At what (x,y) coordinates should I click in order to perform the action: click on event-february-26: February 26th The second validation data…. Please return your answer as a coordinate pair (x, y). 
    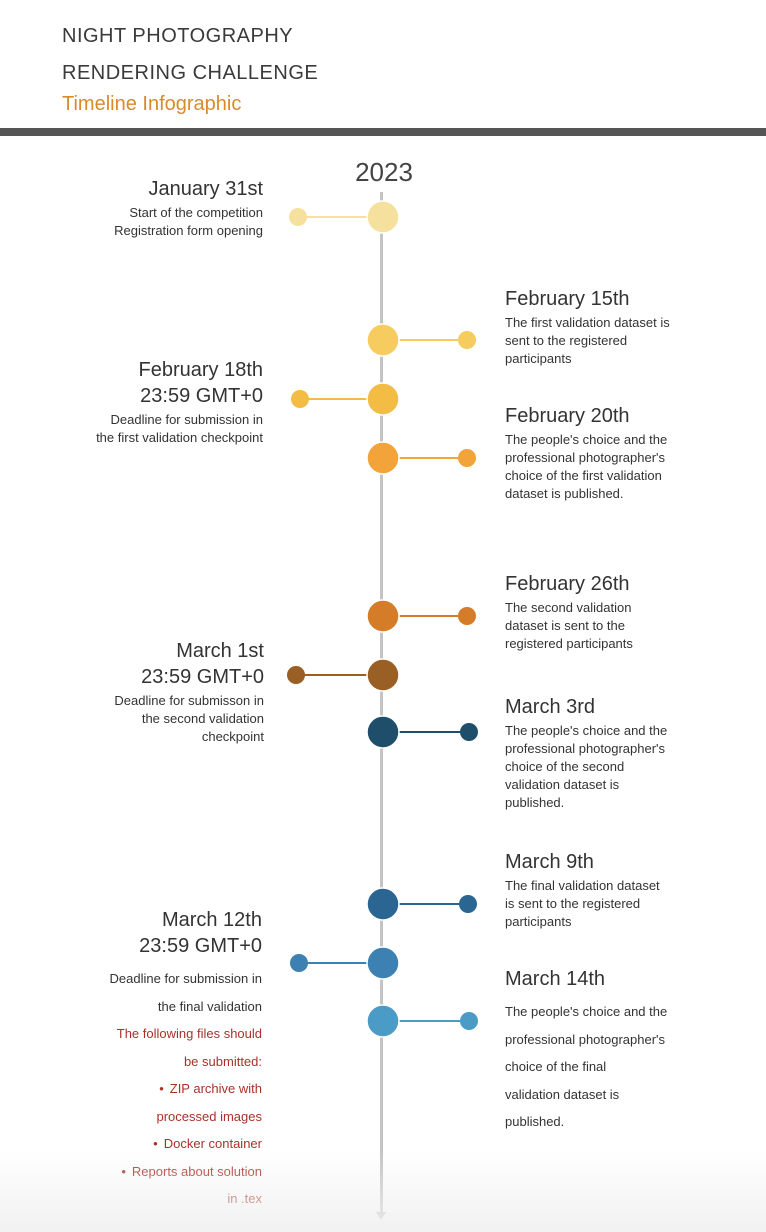
    Looking at the image, I should click on (625, 612).